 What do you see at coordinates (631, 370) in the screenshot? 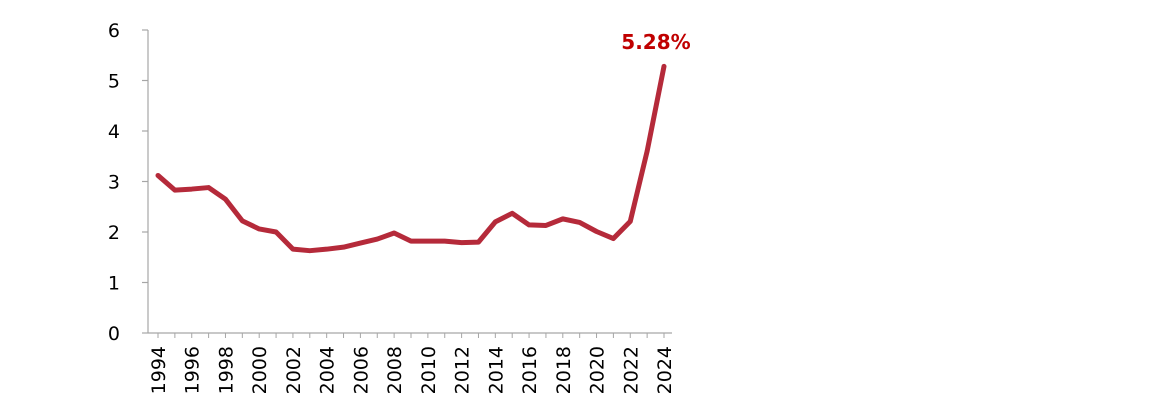
I see `x-tick-label: 2022` at bounding box center [631, 370].